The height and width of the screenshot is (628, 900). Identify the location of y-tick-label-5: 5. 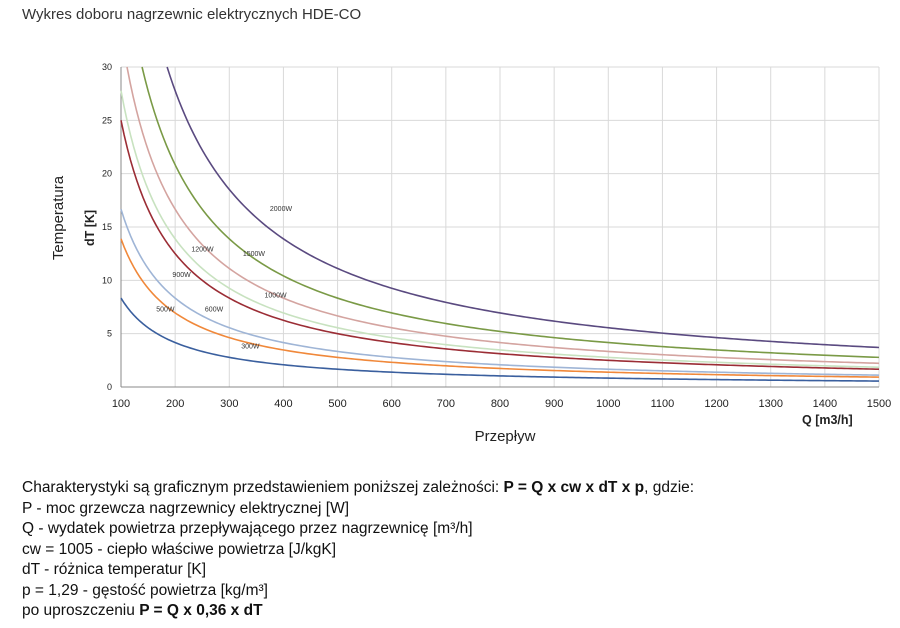
(109, 334).